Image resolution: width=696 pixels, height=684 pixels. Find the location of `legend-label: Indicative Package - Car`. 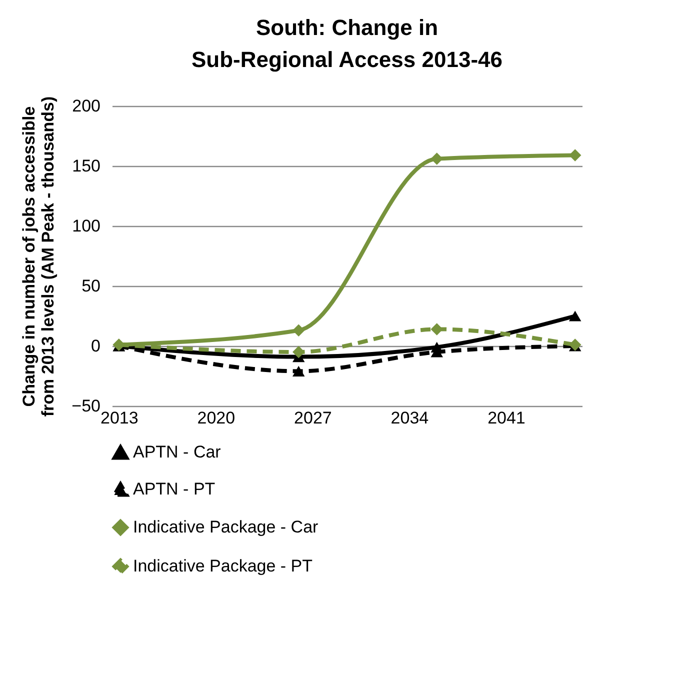

legend-label: Indicative Package - Car is located at coordinates (226, 527).